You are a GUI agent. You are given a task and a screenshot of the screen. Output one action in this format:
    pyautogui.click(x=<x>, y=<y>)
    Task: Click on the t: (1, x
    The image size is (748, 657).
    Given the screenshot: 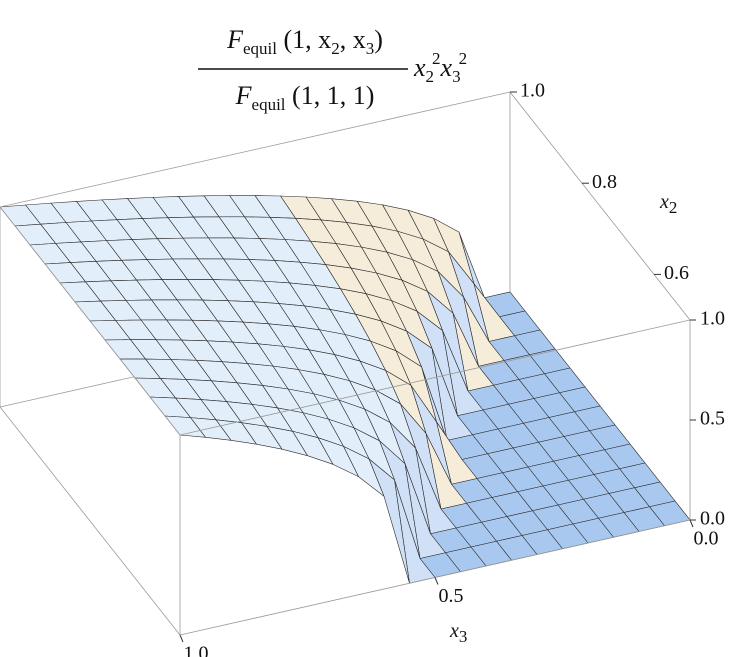 What is the action you would take?
    pyautogui.click(x=304, y=39)
    